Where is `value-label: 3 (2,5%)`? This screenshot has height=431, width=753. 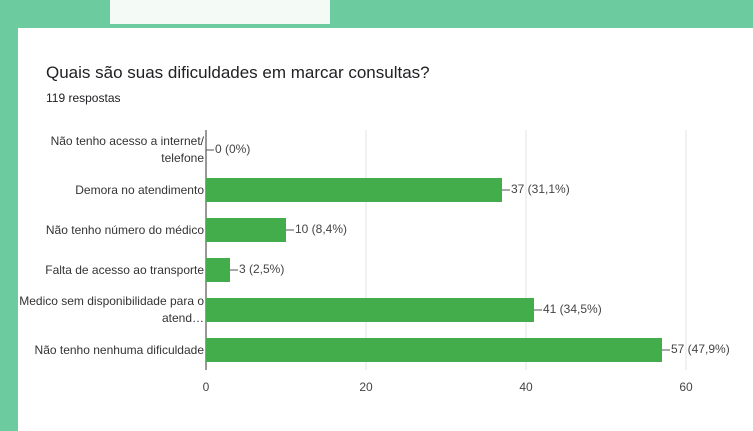 value-label: 3 (2,5%) is located at coordinates (261, 269).